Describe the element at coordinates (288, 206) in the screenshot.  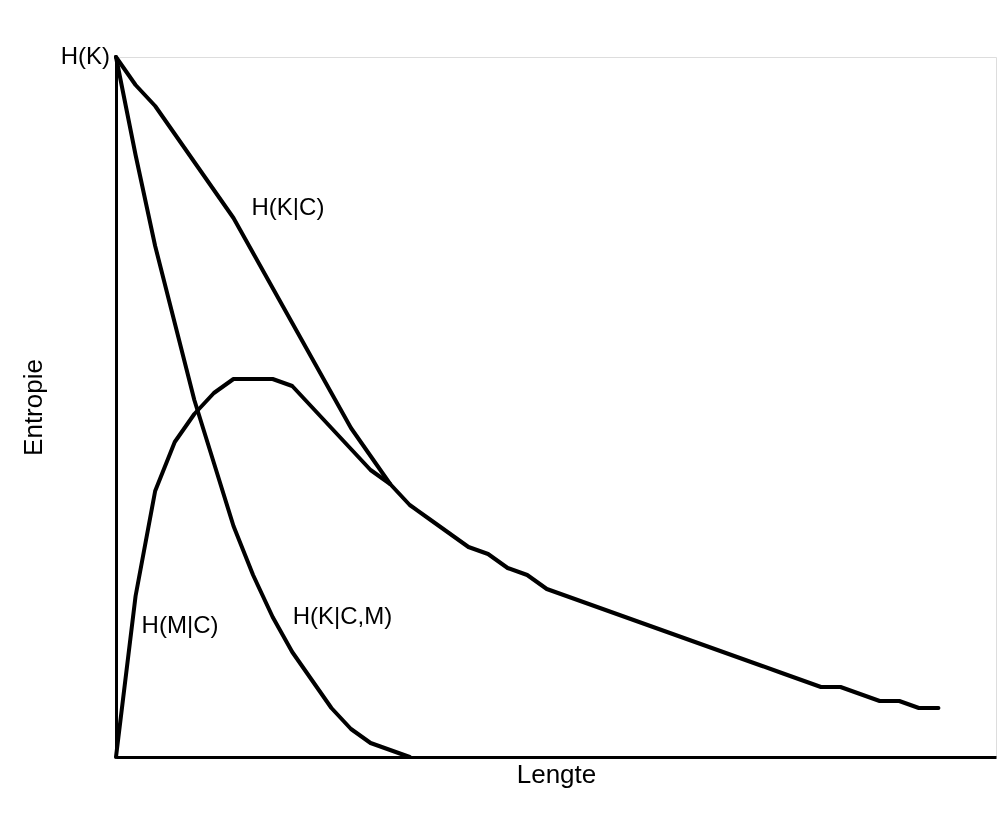
I see `series-label: H(K|C)` at that location.